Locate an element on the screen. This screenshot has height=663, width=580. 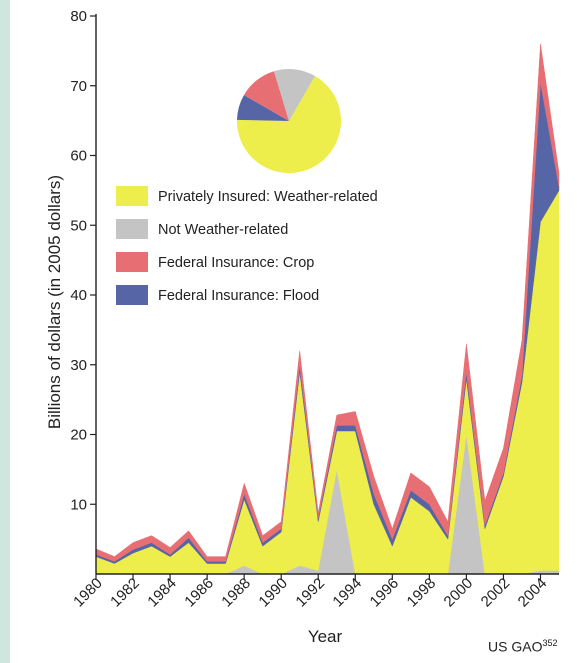
legend-swatch-federal-insurance-flood is located at coordinates (132, 295).